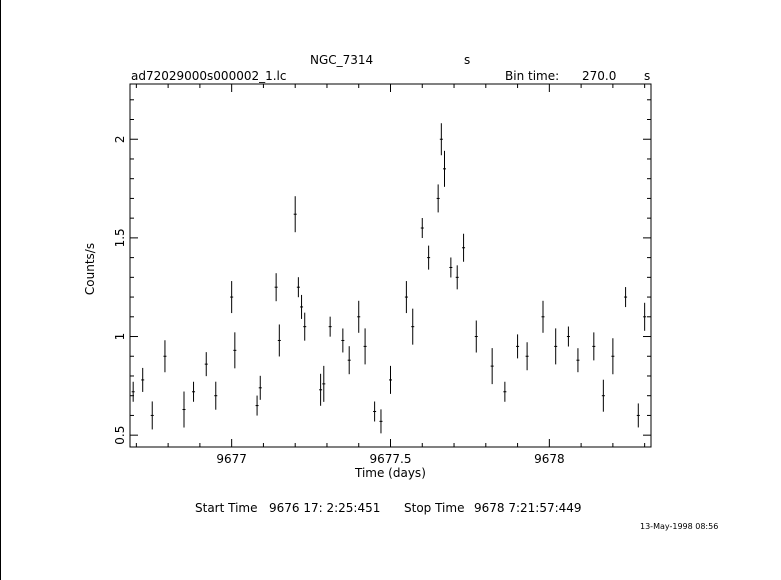 The height and width of the screenshot is (580, 781). I want to click on x-tick-label: 9678, so click(549, 459).